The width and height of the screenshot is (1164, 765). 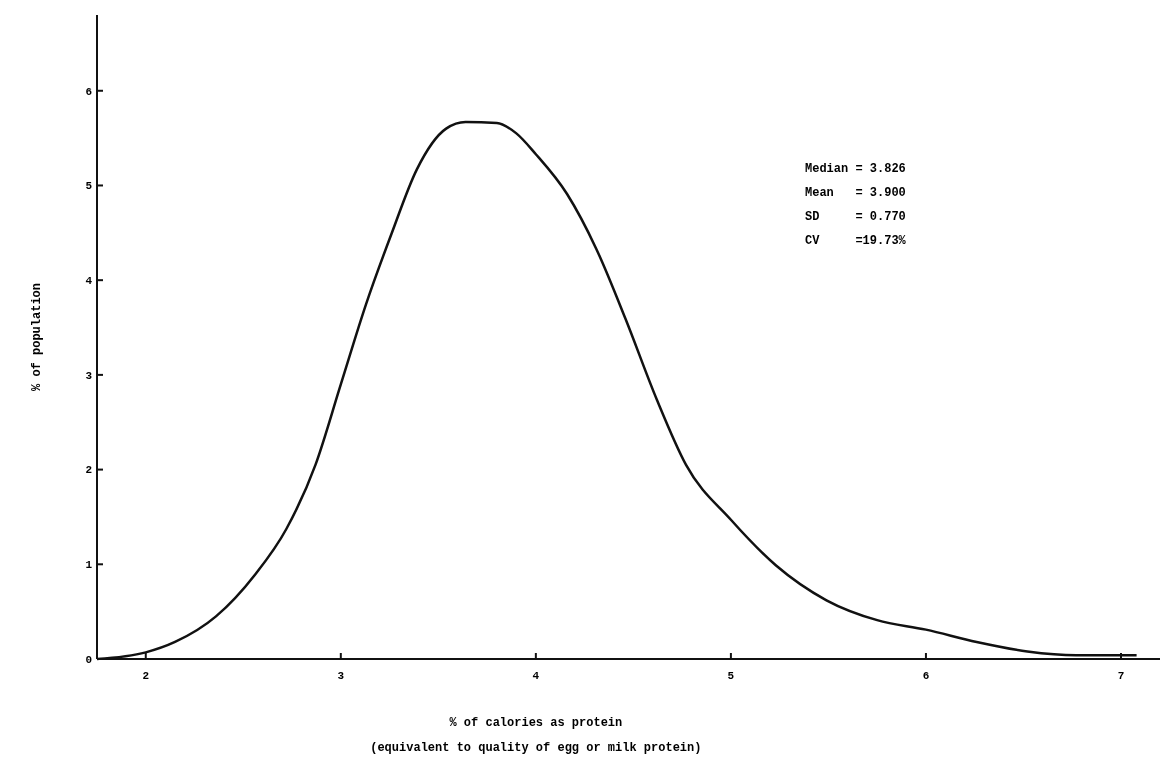 What do you see at coordinates (89, 375) in the screenshot?
I see `y-tick-label: 3` at bounding box center [89, 375].